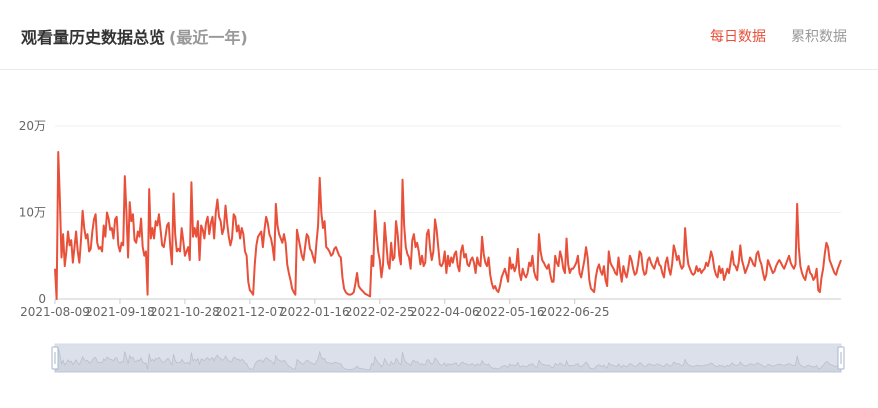 The image size is (878, 408). Describe the element at coordinates (32, 213) in the screenshot. I see `y-tick-label: 10万` at that location.